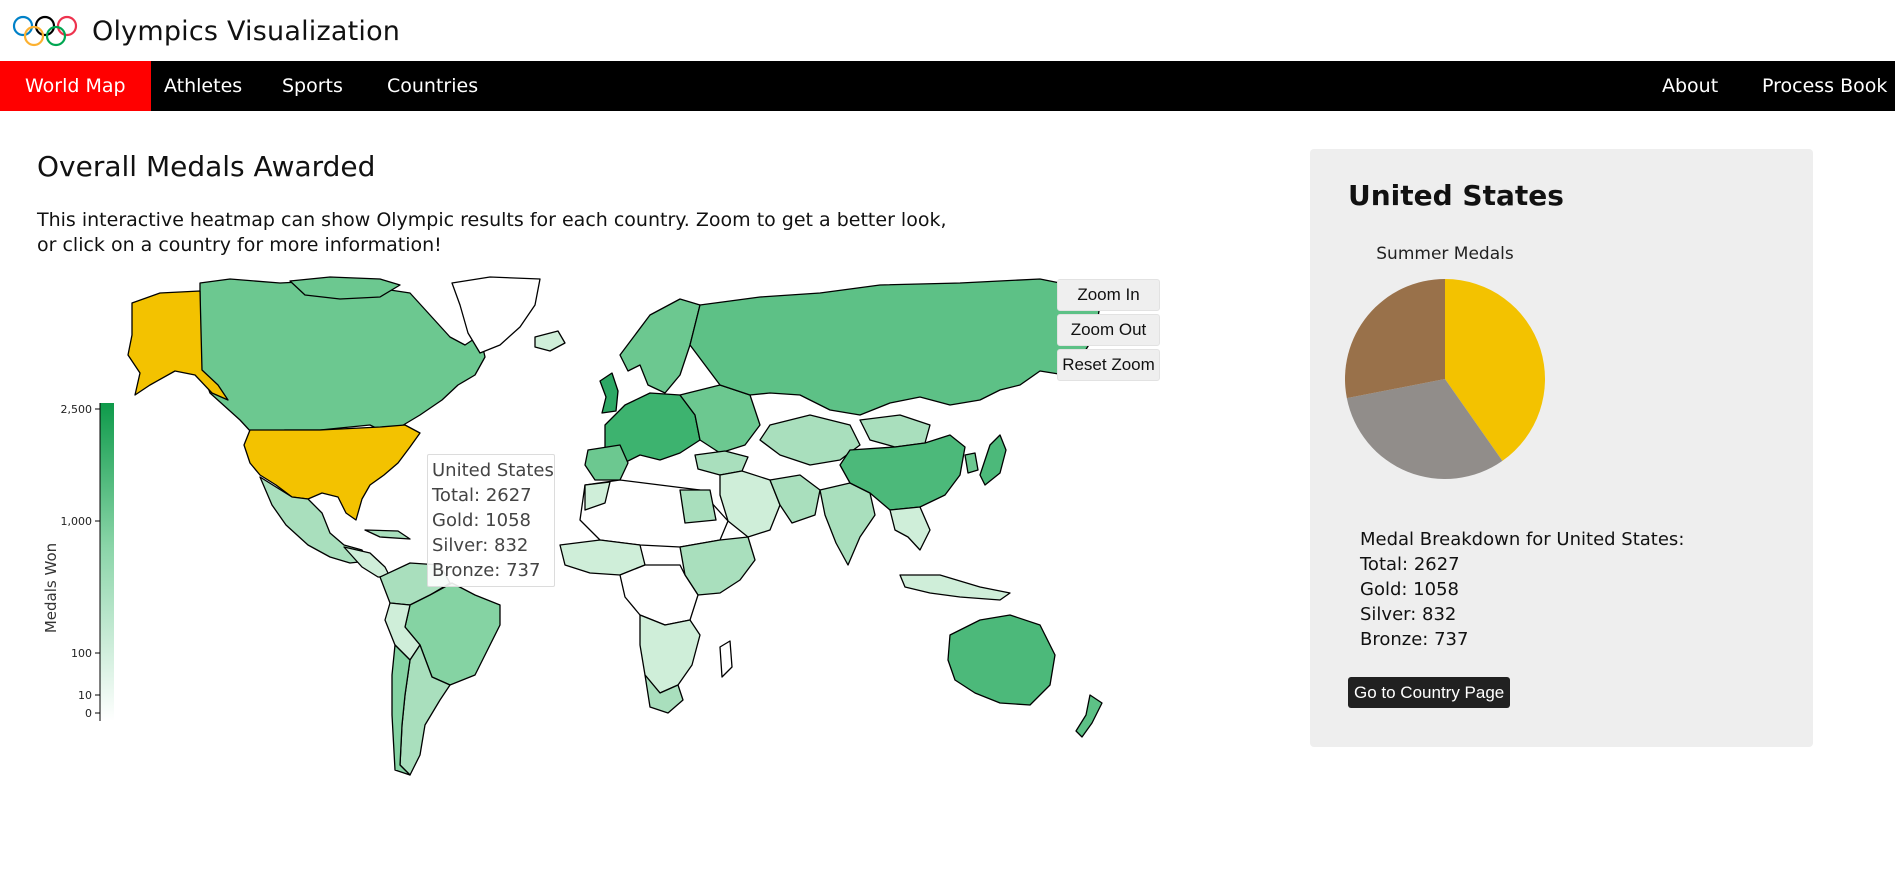 This screenshot has height=886, width=1895. Describe the element at coordinates (45, 31) in the screenshot. I see `olympic-rings-icon` at that location.